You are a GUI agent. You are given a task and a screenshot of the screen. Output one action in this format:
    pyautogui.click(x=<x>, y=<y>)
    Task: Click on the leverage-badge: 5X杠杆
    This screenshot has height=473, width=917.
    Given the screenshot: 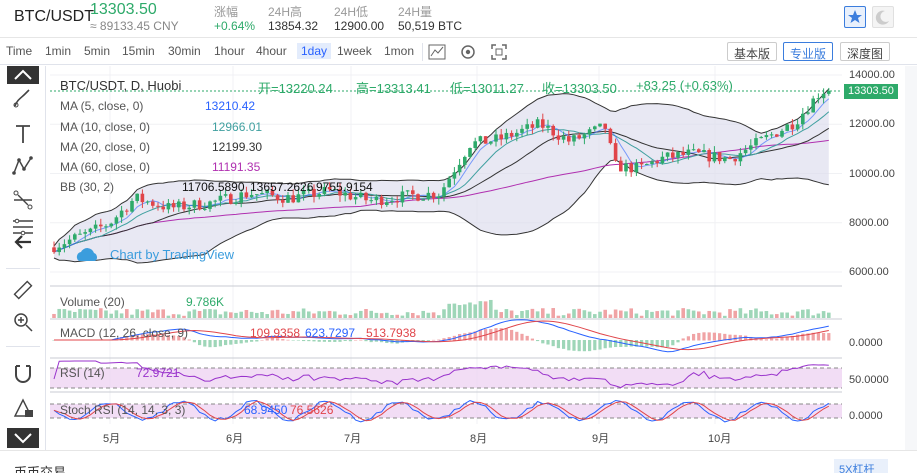 What is the action you would take?
    pyautogui.click(x=861, y=466)
    